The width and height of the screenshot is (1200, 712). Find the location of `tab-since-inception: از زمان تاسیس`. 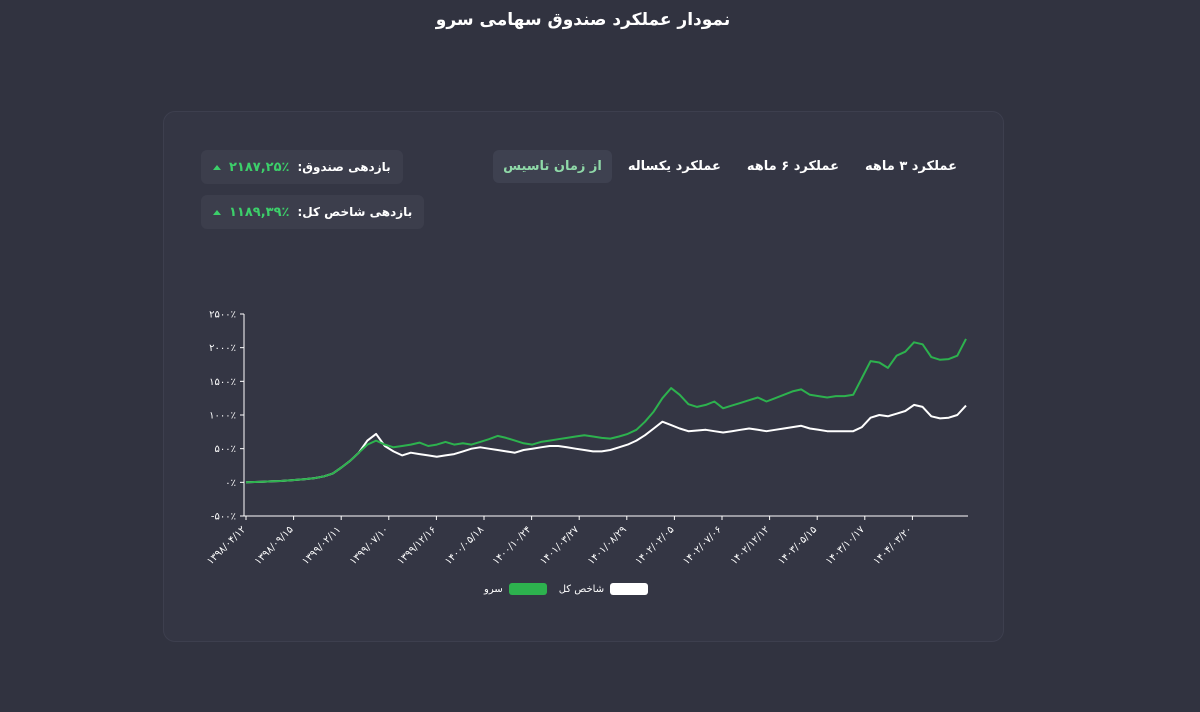

tab-since-inception: از زمان تاسیس is located at coordinates (552, 166).